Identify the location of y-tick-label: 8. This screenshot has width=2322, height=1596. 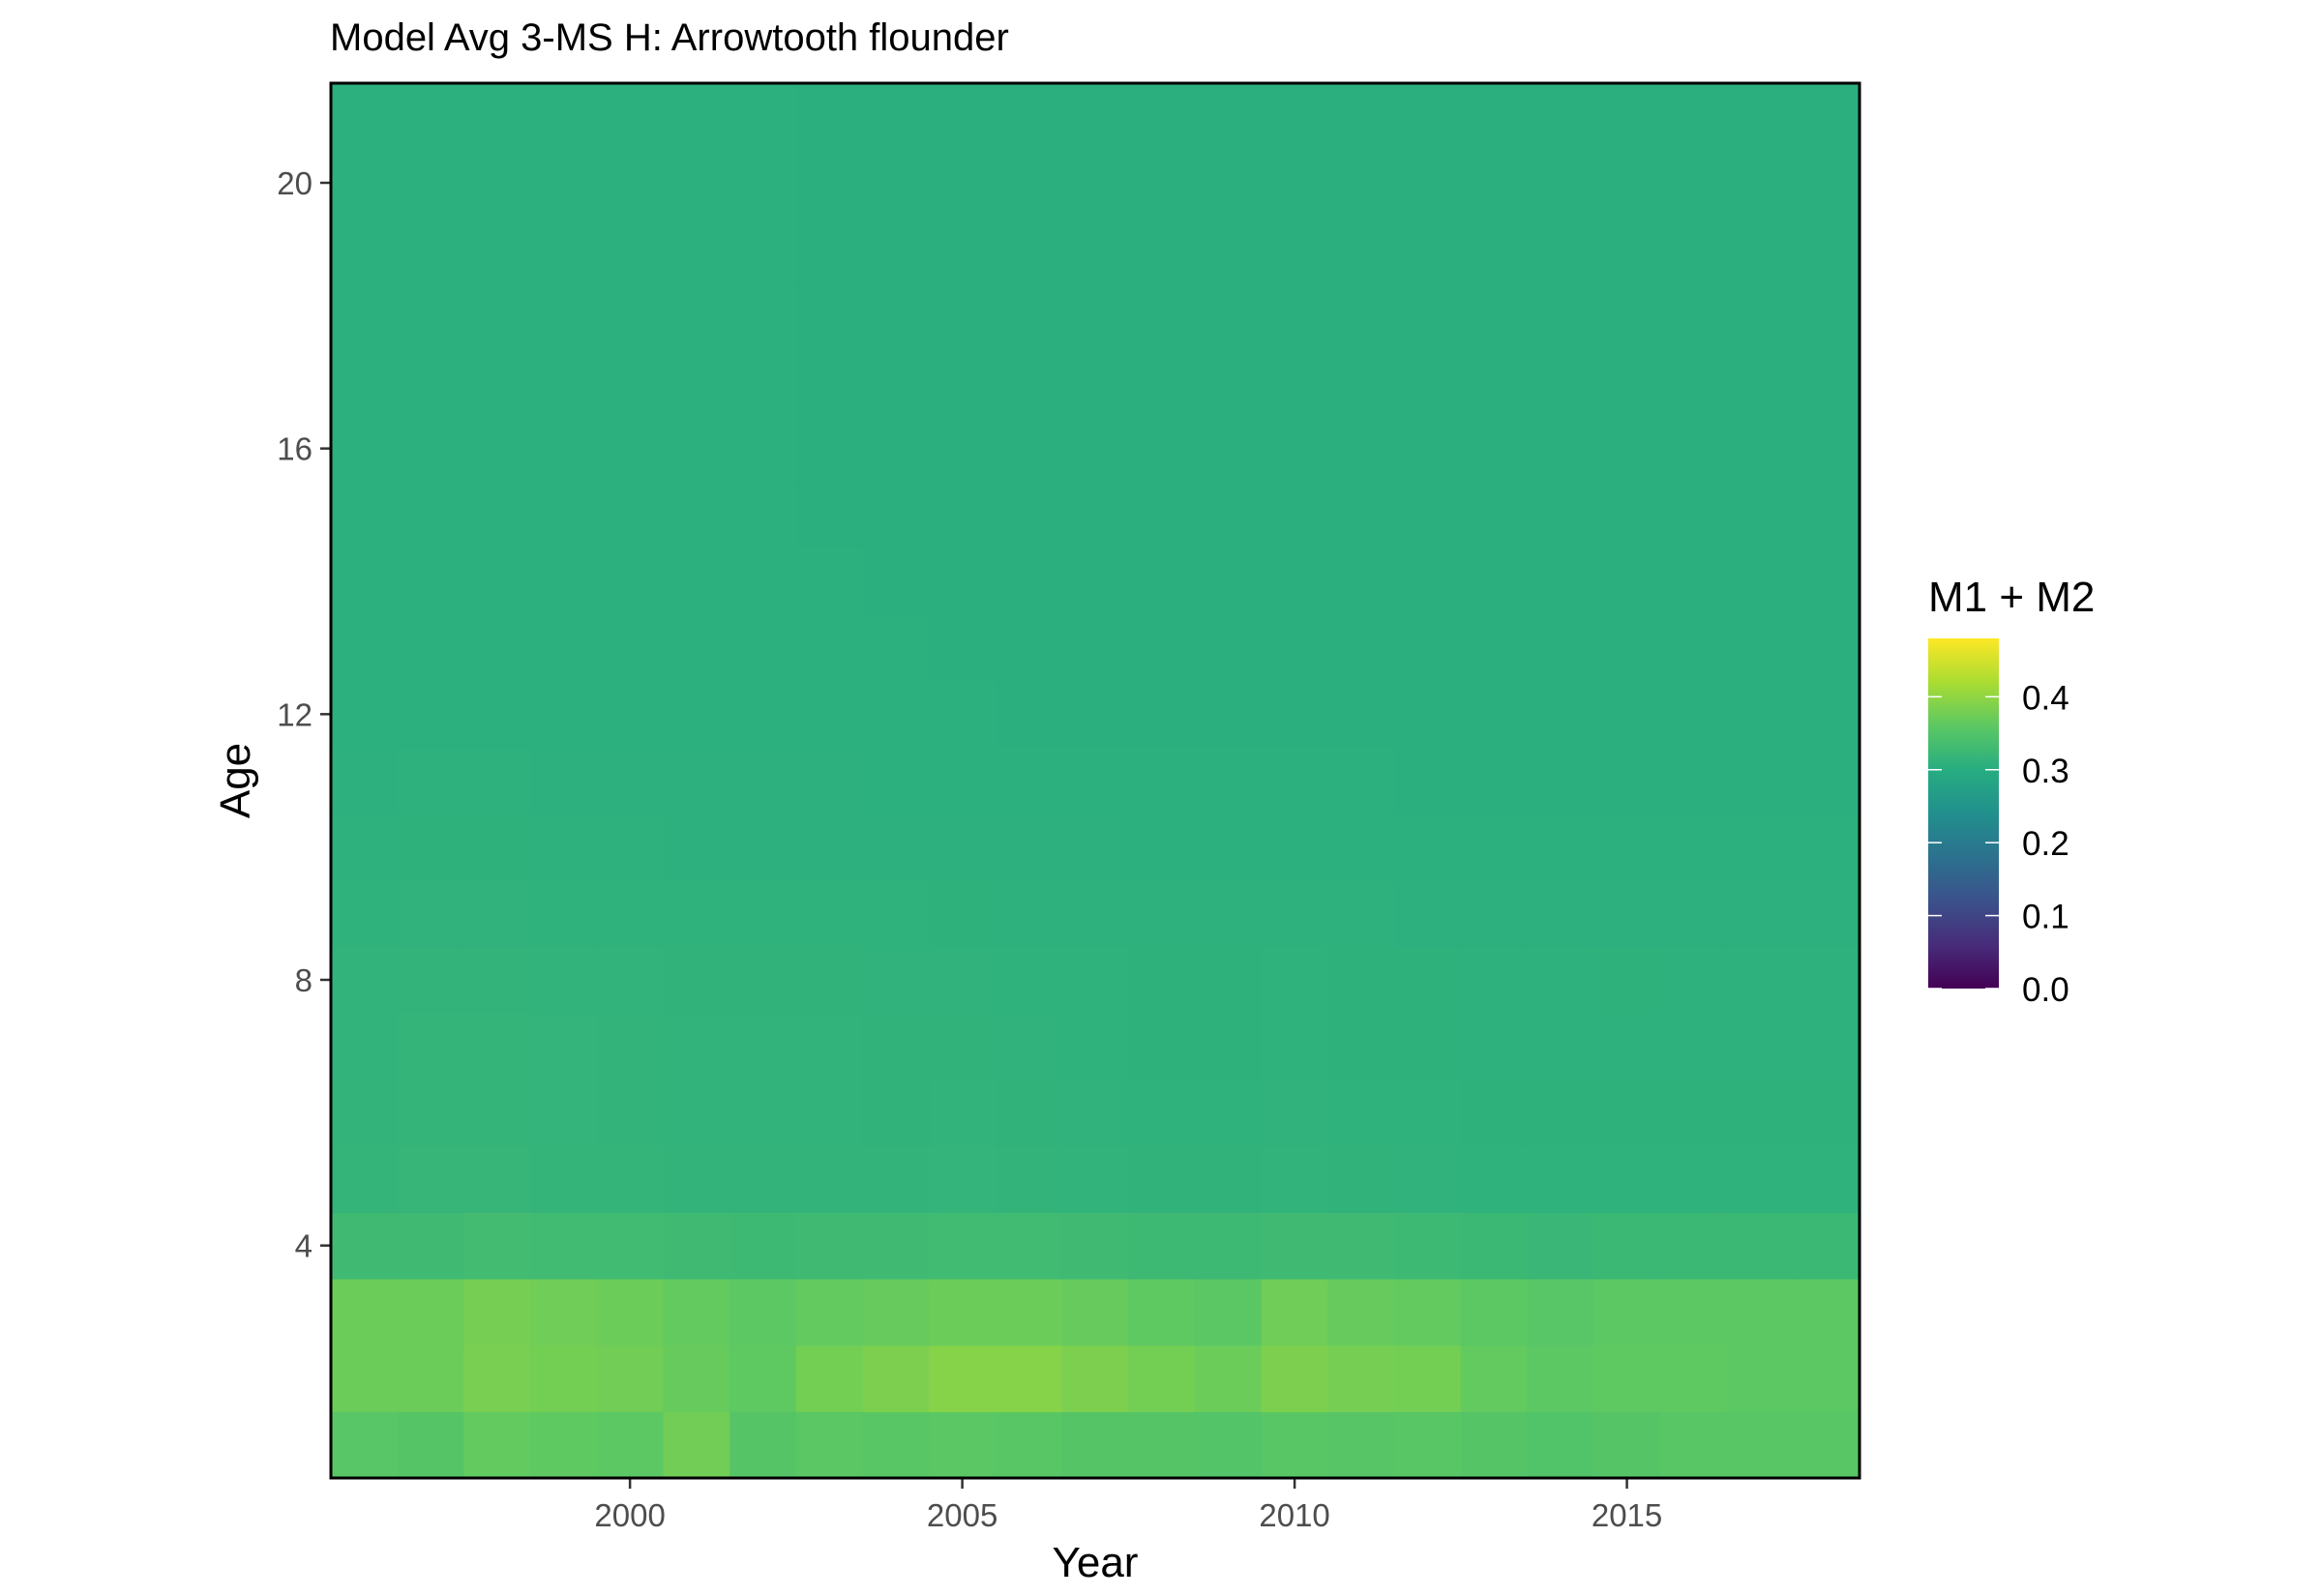
(304, 980).